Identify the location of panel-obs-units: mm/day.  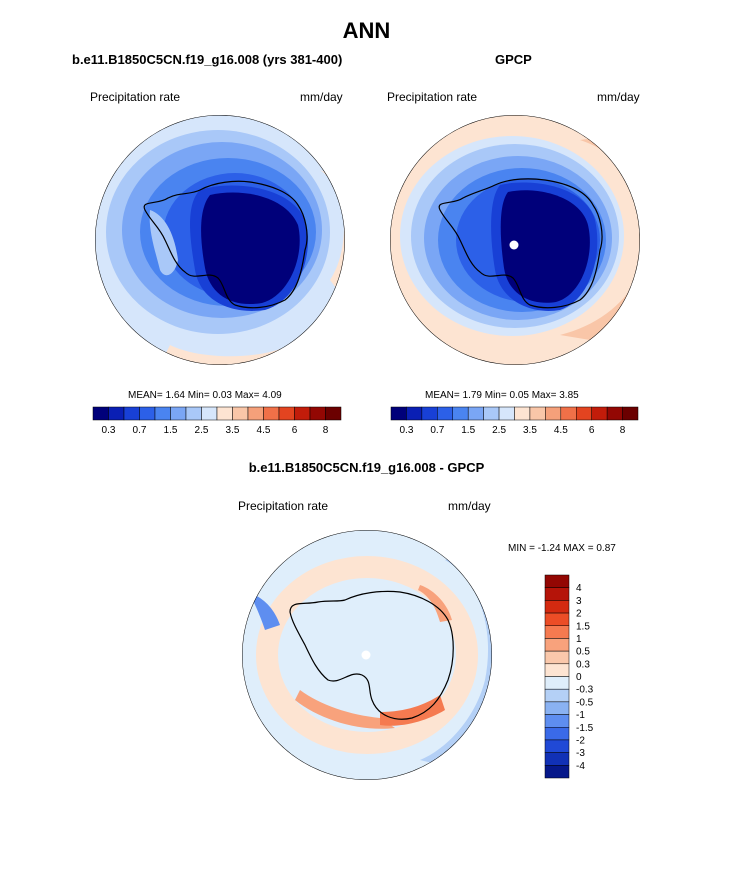
(618, 97).